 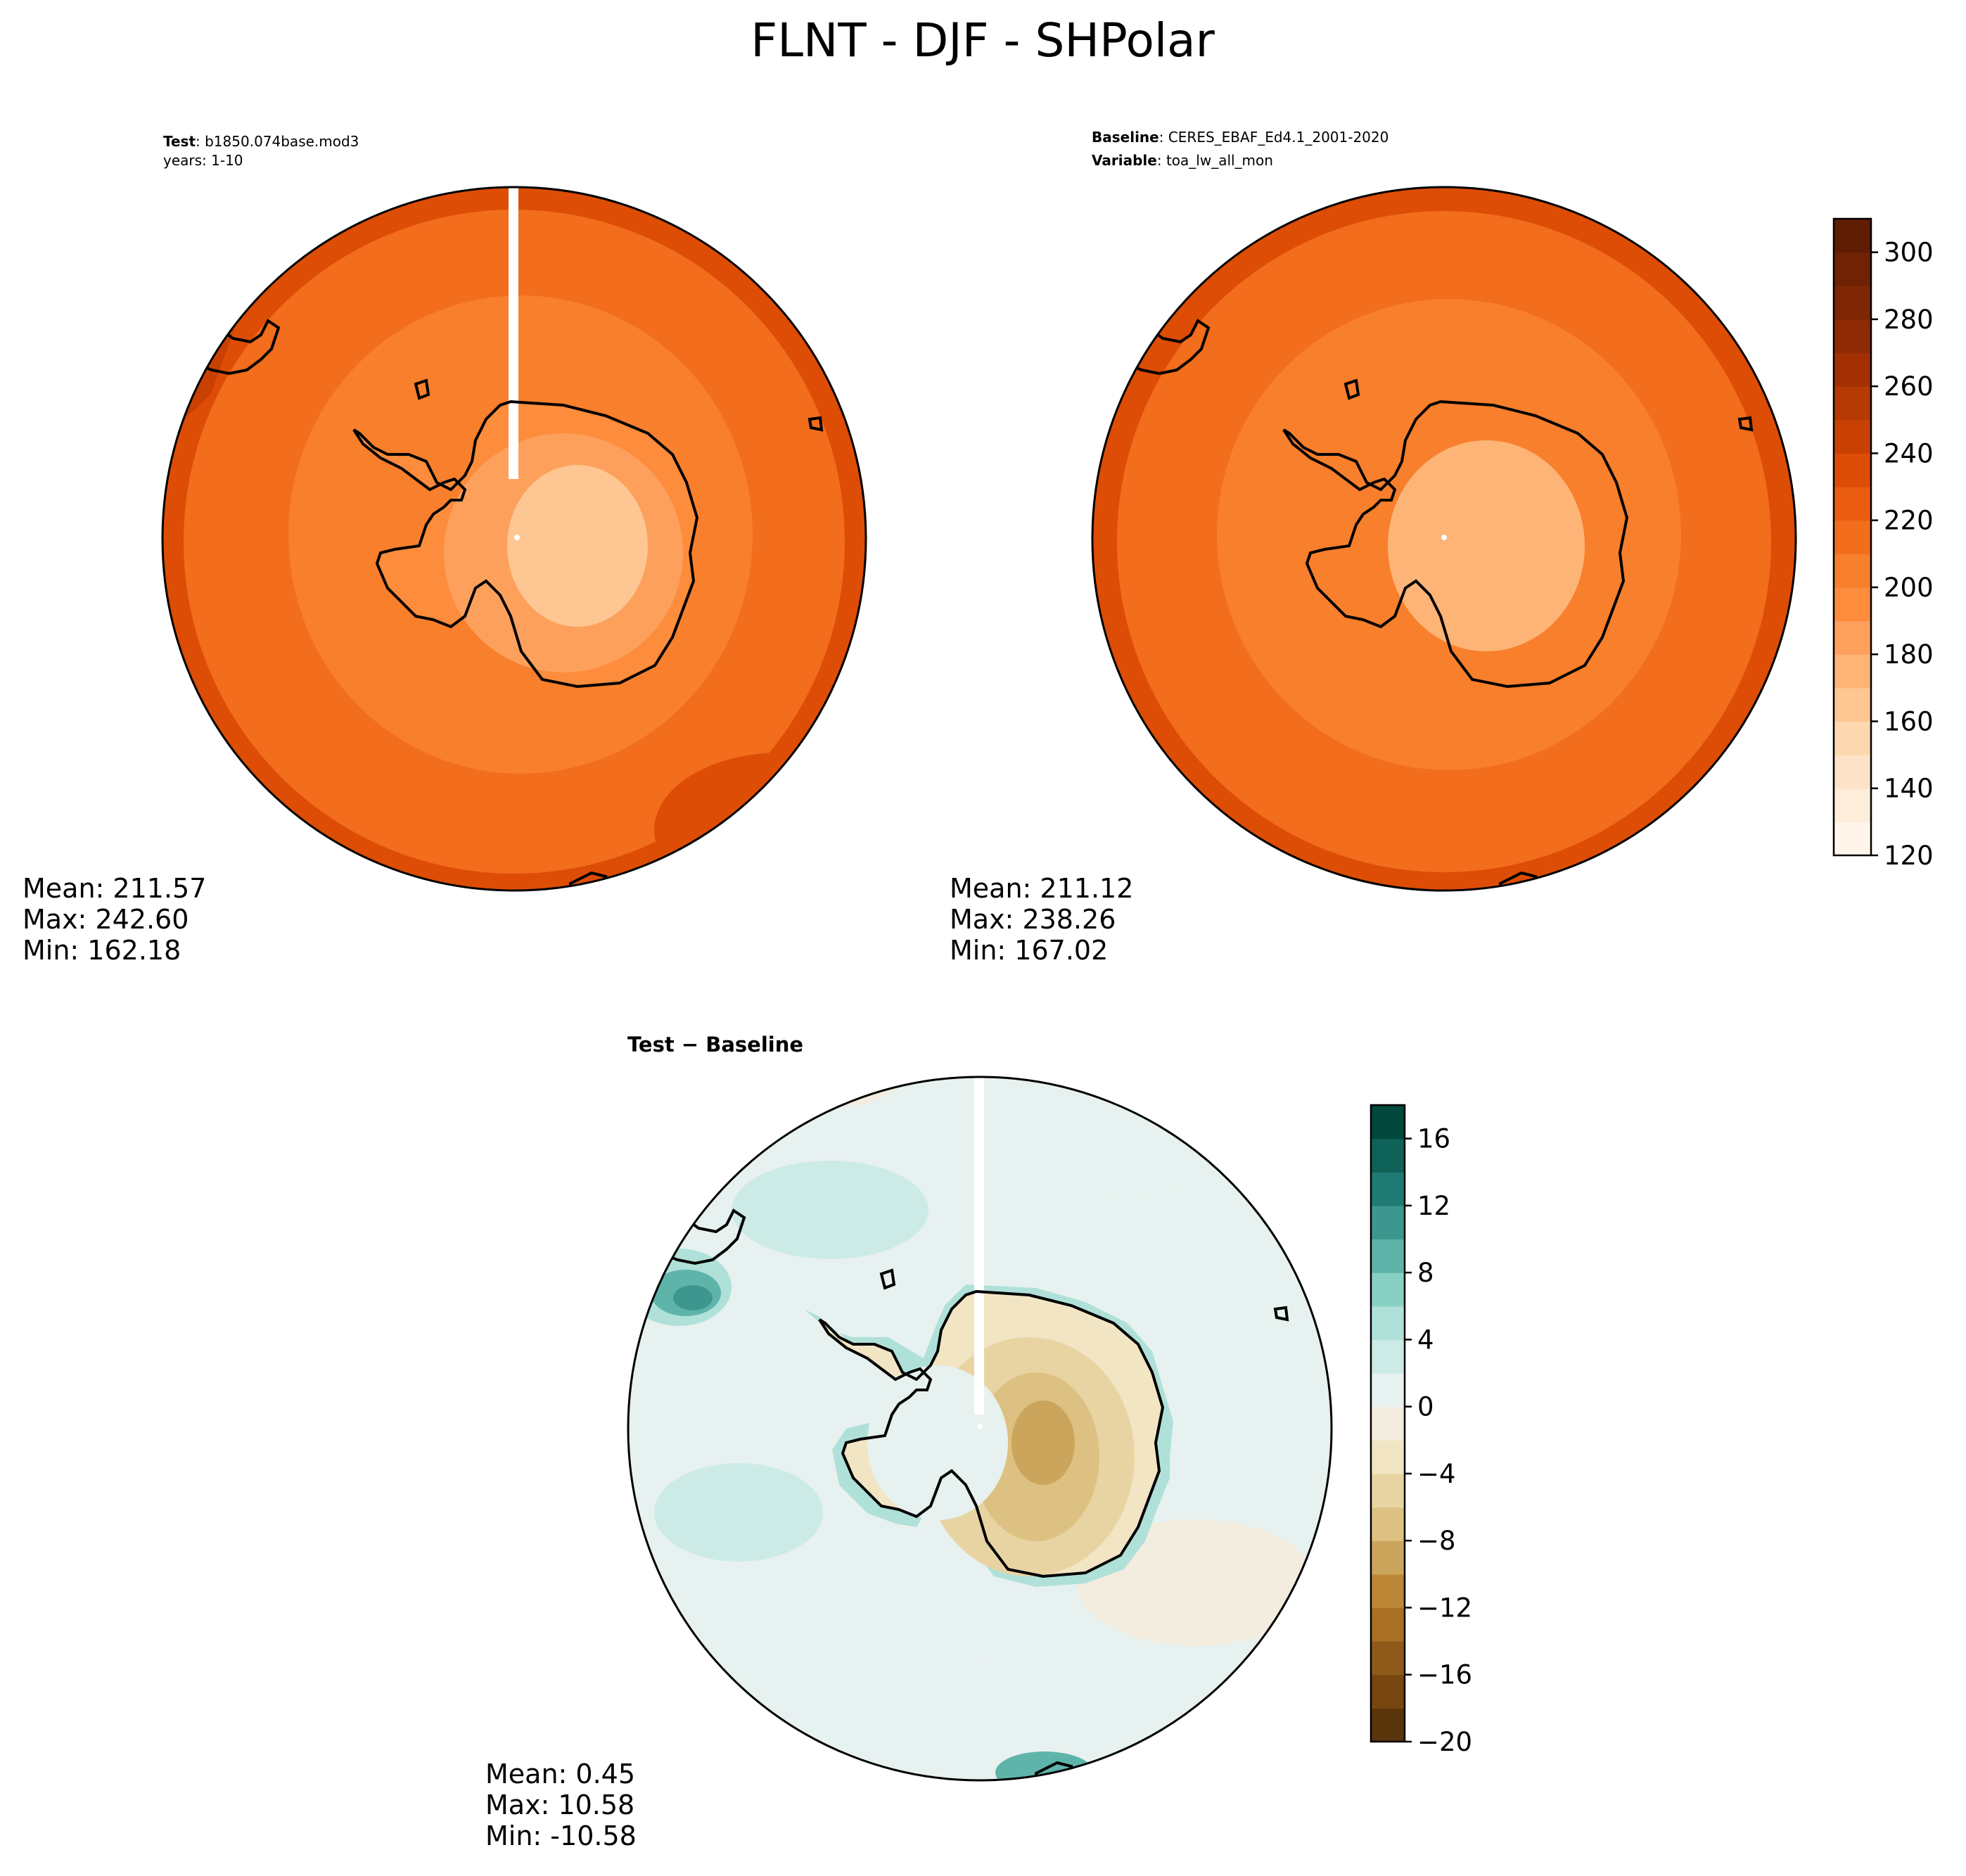 What do you see at coordinates (1043, 1442) in the screenshot?
I see `diff-region-antarctica-core` at bounding box center [1043, 1442].